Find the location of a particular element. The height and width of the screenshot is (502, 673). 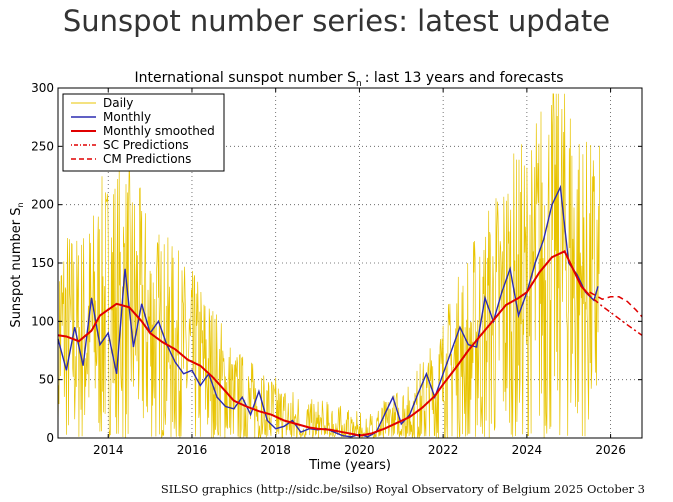

x-tick-label: 2016 is located at coordinates (192, 450).